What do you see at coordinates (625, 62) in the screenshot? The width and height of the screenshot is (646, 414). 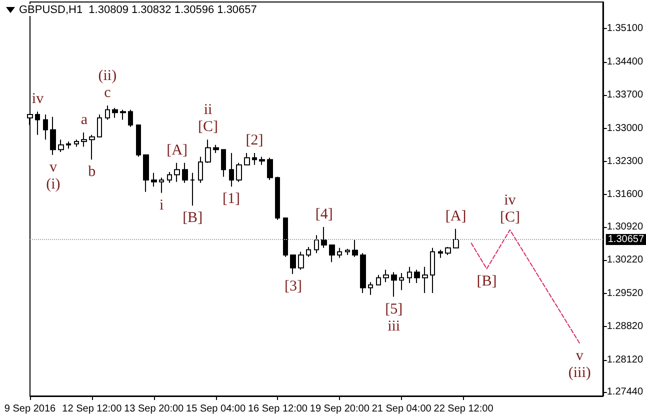 I see `y-tick-label: 1.34400` at bounding box center [625, 62].